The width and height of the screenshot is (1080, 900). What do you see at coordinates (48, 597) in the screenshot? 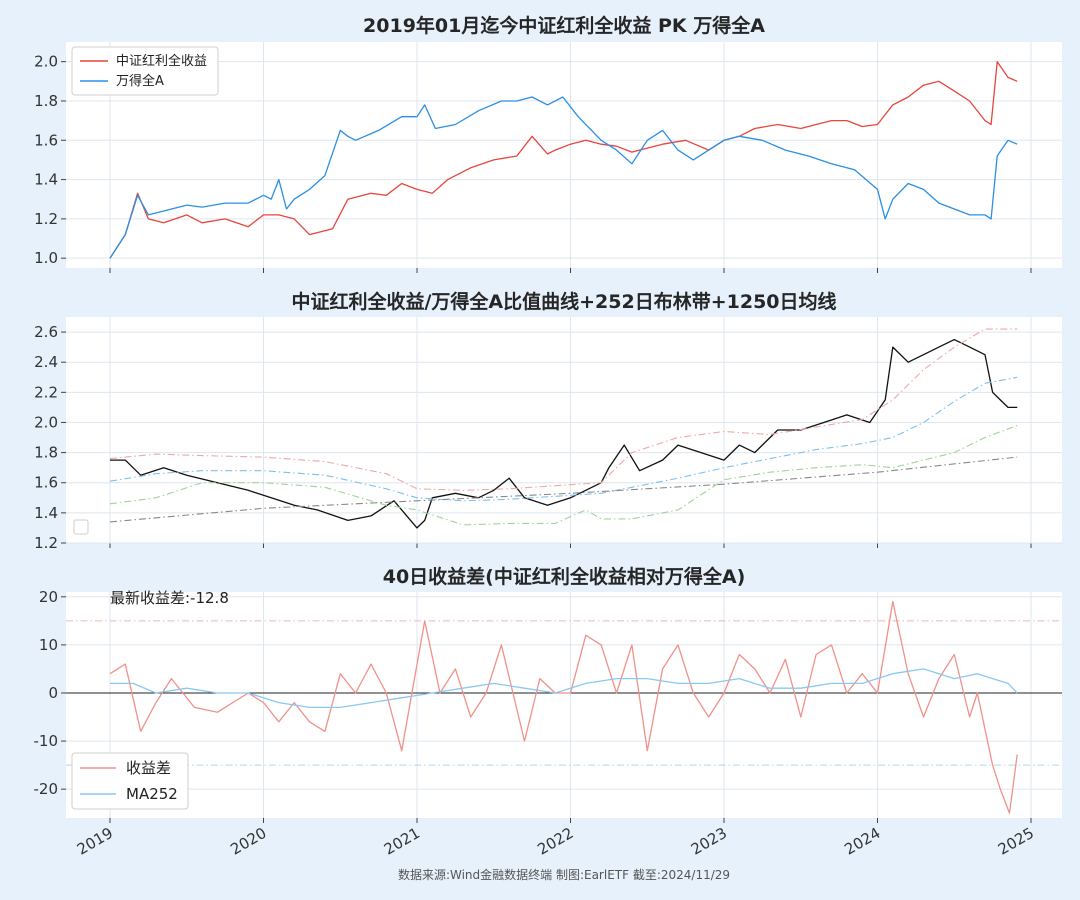
I see `y-tick-label: 20` at bounding box center [48, 597].